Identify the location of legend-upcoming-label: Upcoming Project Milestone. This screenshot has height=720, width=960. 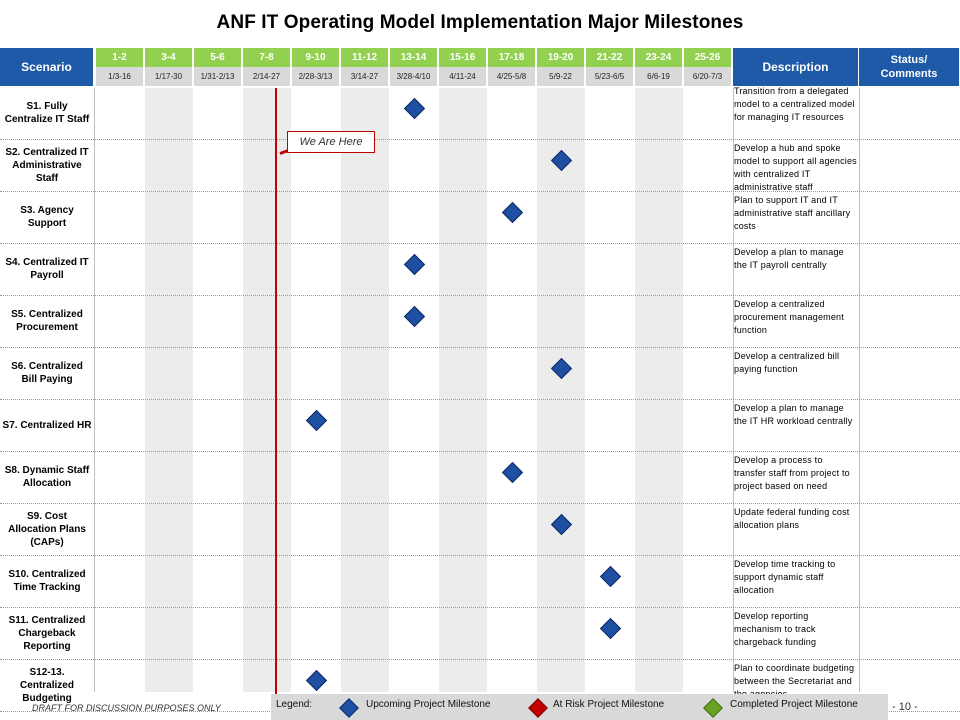
(428, 704).